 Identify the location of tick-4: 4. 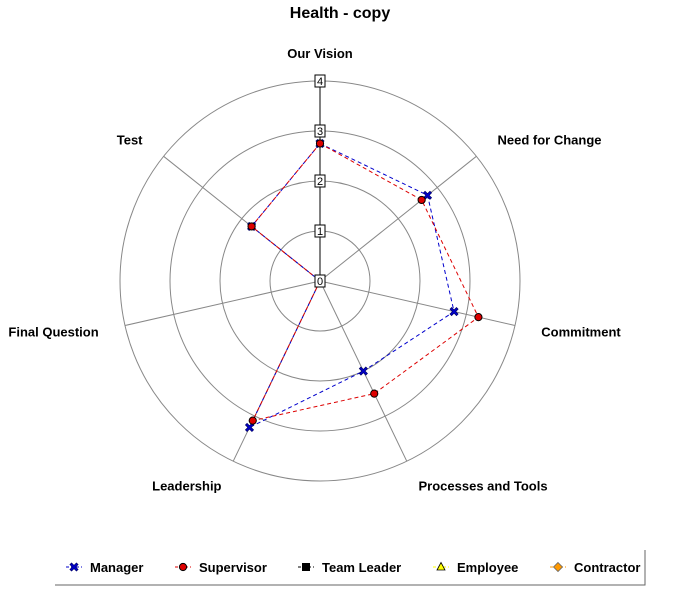
(320, 81).